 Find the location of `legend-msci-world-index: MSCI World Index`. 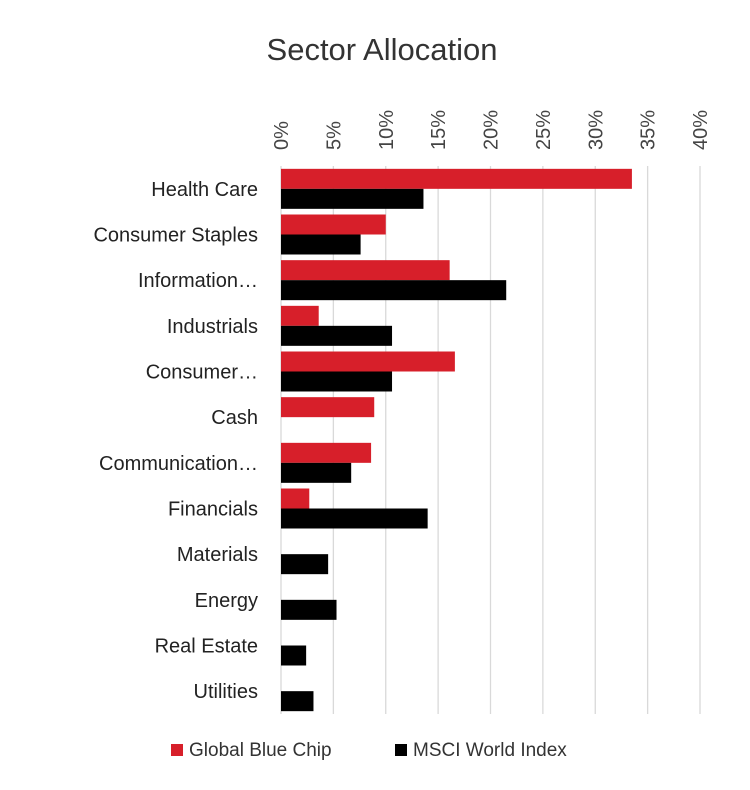

legend-msci-world-index: MSCI World Index is located at coordinates (481, 750).